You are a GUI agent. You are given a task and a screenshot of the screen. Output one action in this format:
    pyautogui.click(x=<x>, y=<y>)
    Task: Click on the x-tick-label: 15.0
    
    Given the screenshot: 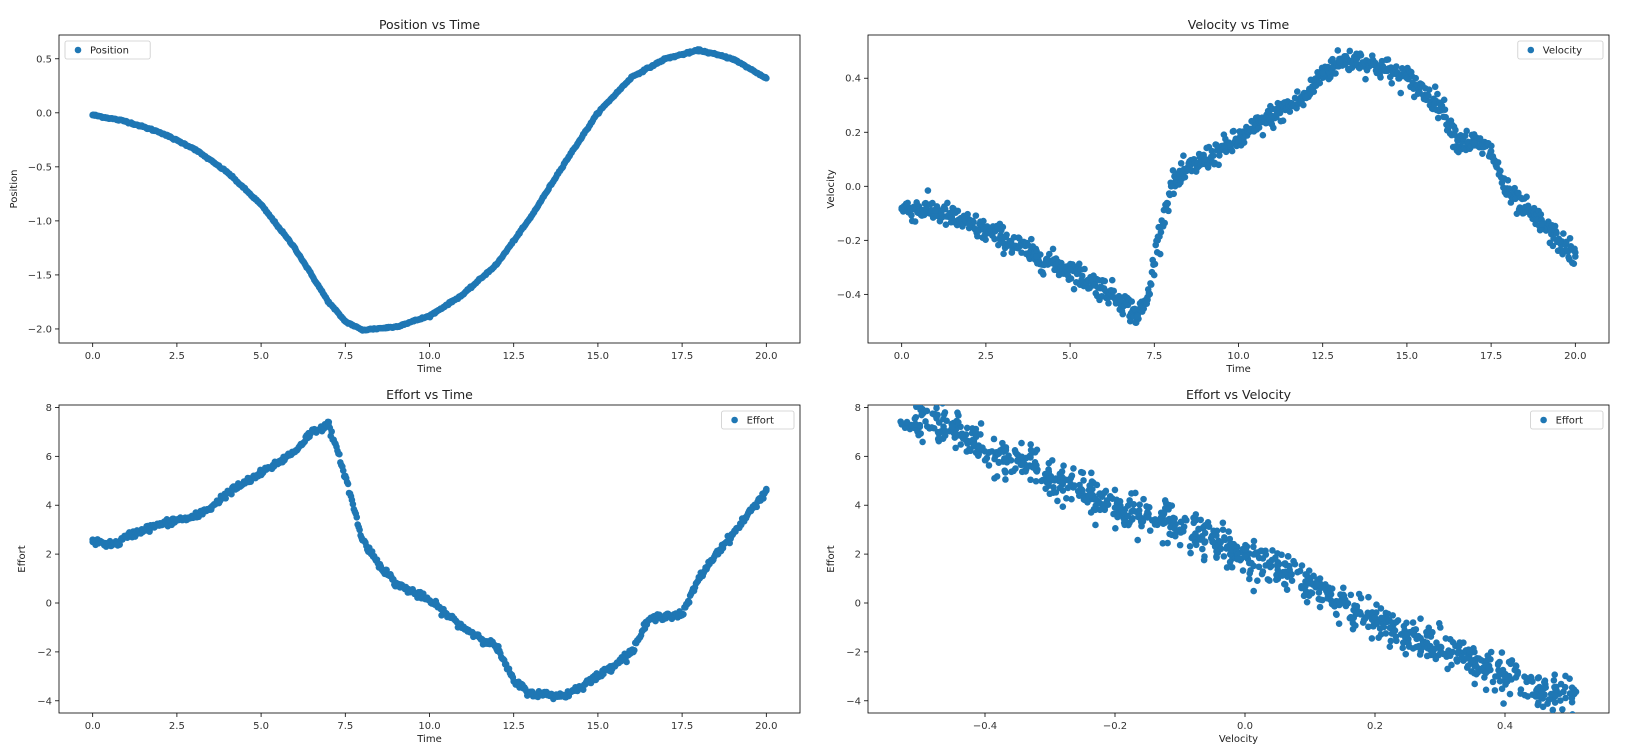 What is the action you would take?
    pyautogui.click(x=1407, y=356)
    